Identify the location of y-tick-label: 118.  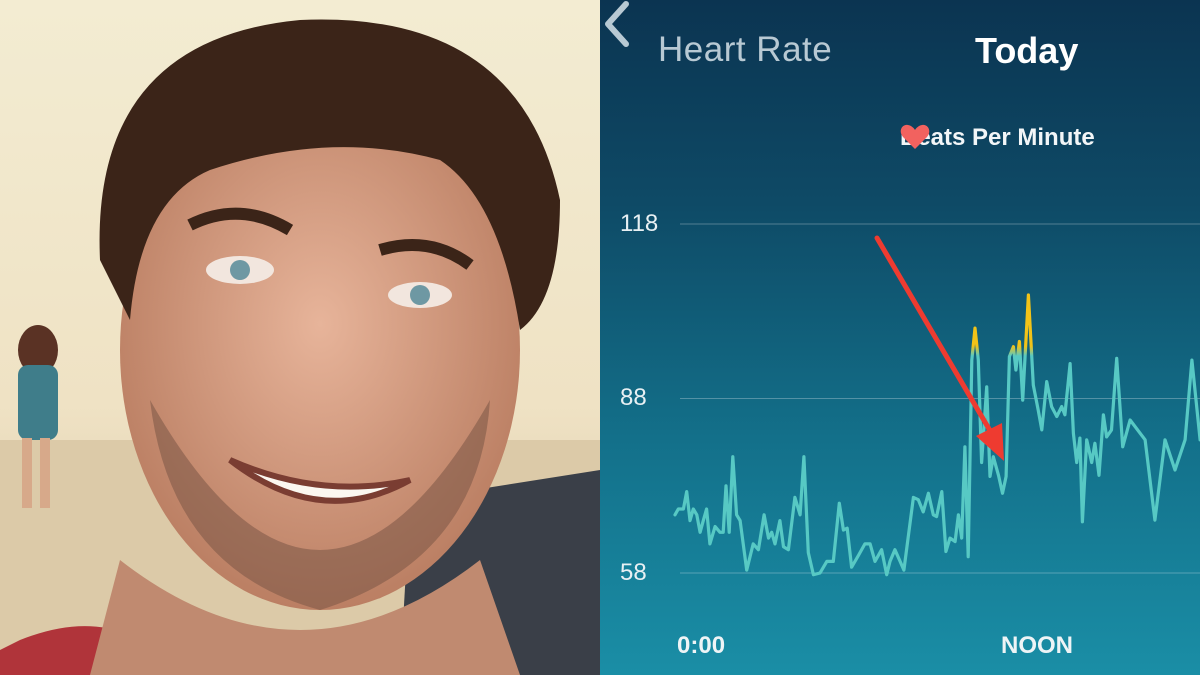
(639, 223).